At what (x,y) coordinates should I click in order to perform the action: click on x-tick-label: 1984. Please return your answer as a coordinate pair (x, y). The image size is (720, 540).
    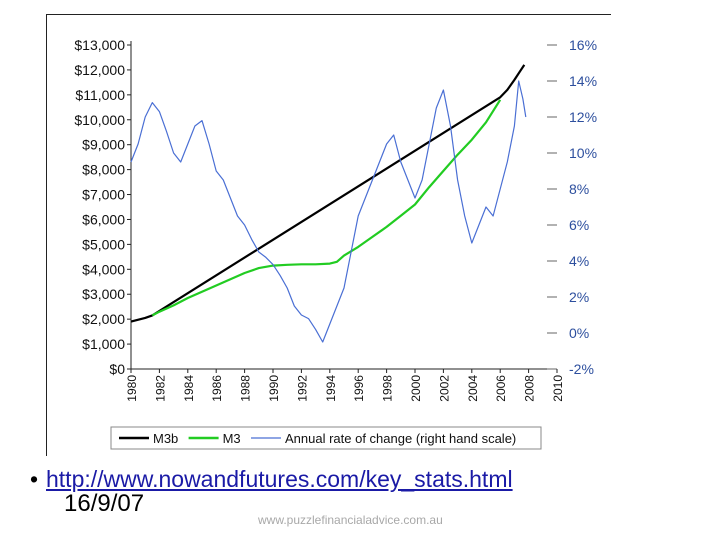
    Looking at the image, I should click on (189, 388).